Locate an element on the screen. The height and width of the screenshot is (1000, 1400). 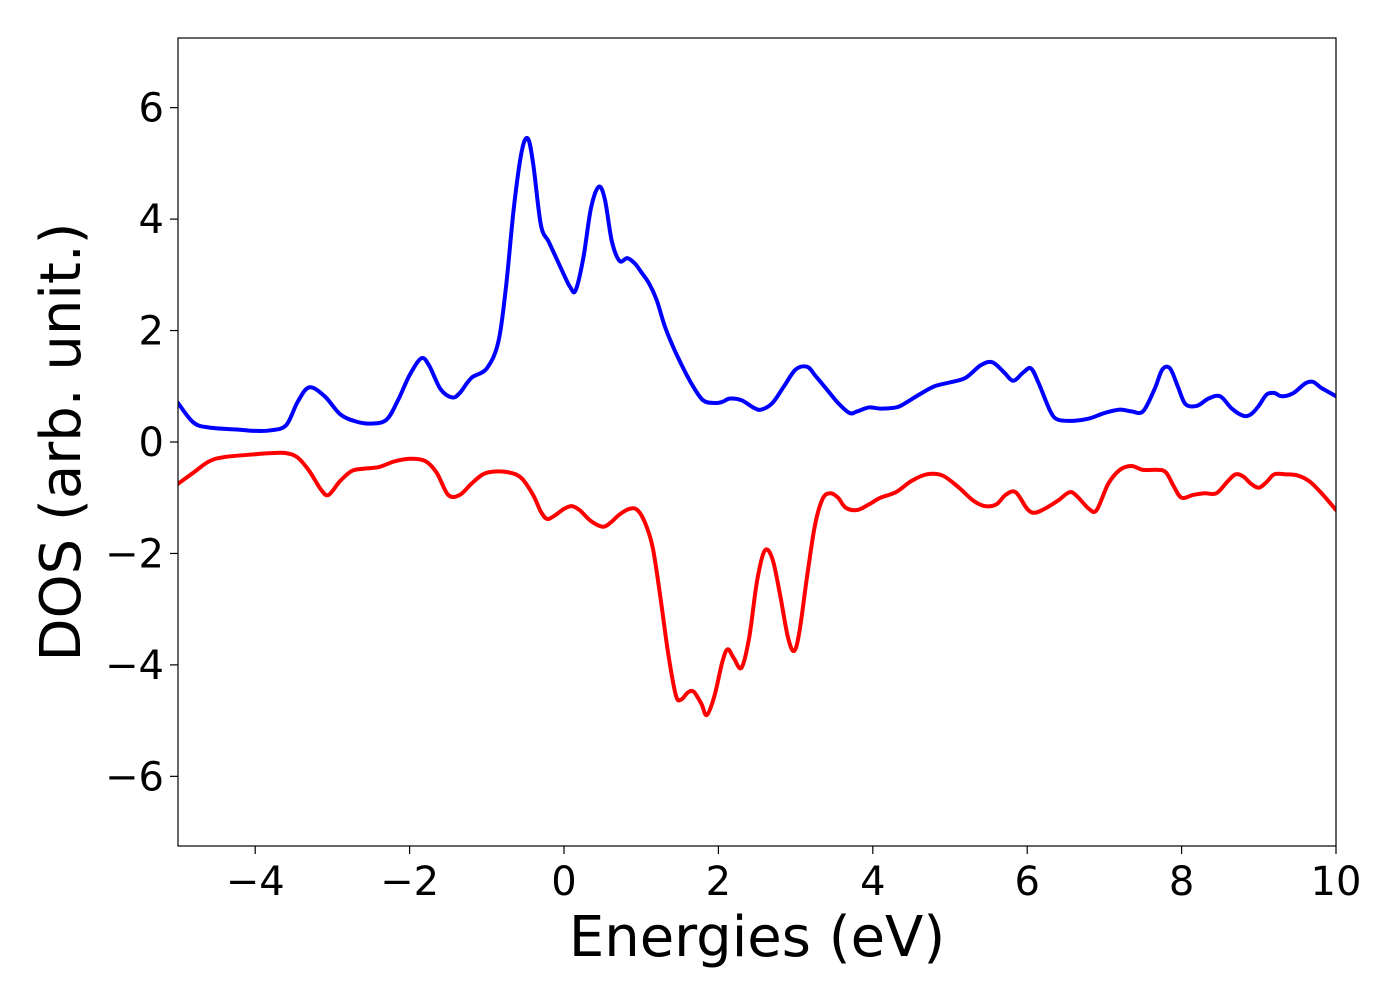
y-tick-label: 6 is located at coordinates (151, 109).